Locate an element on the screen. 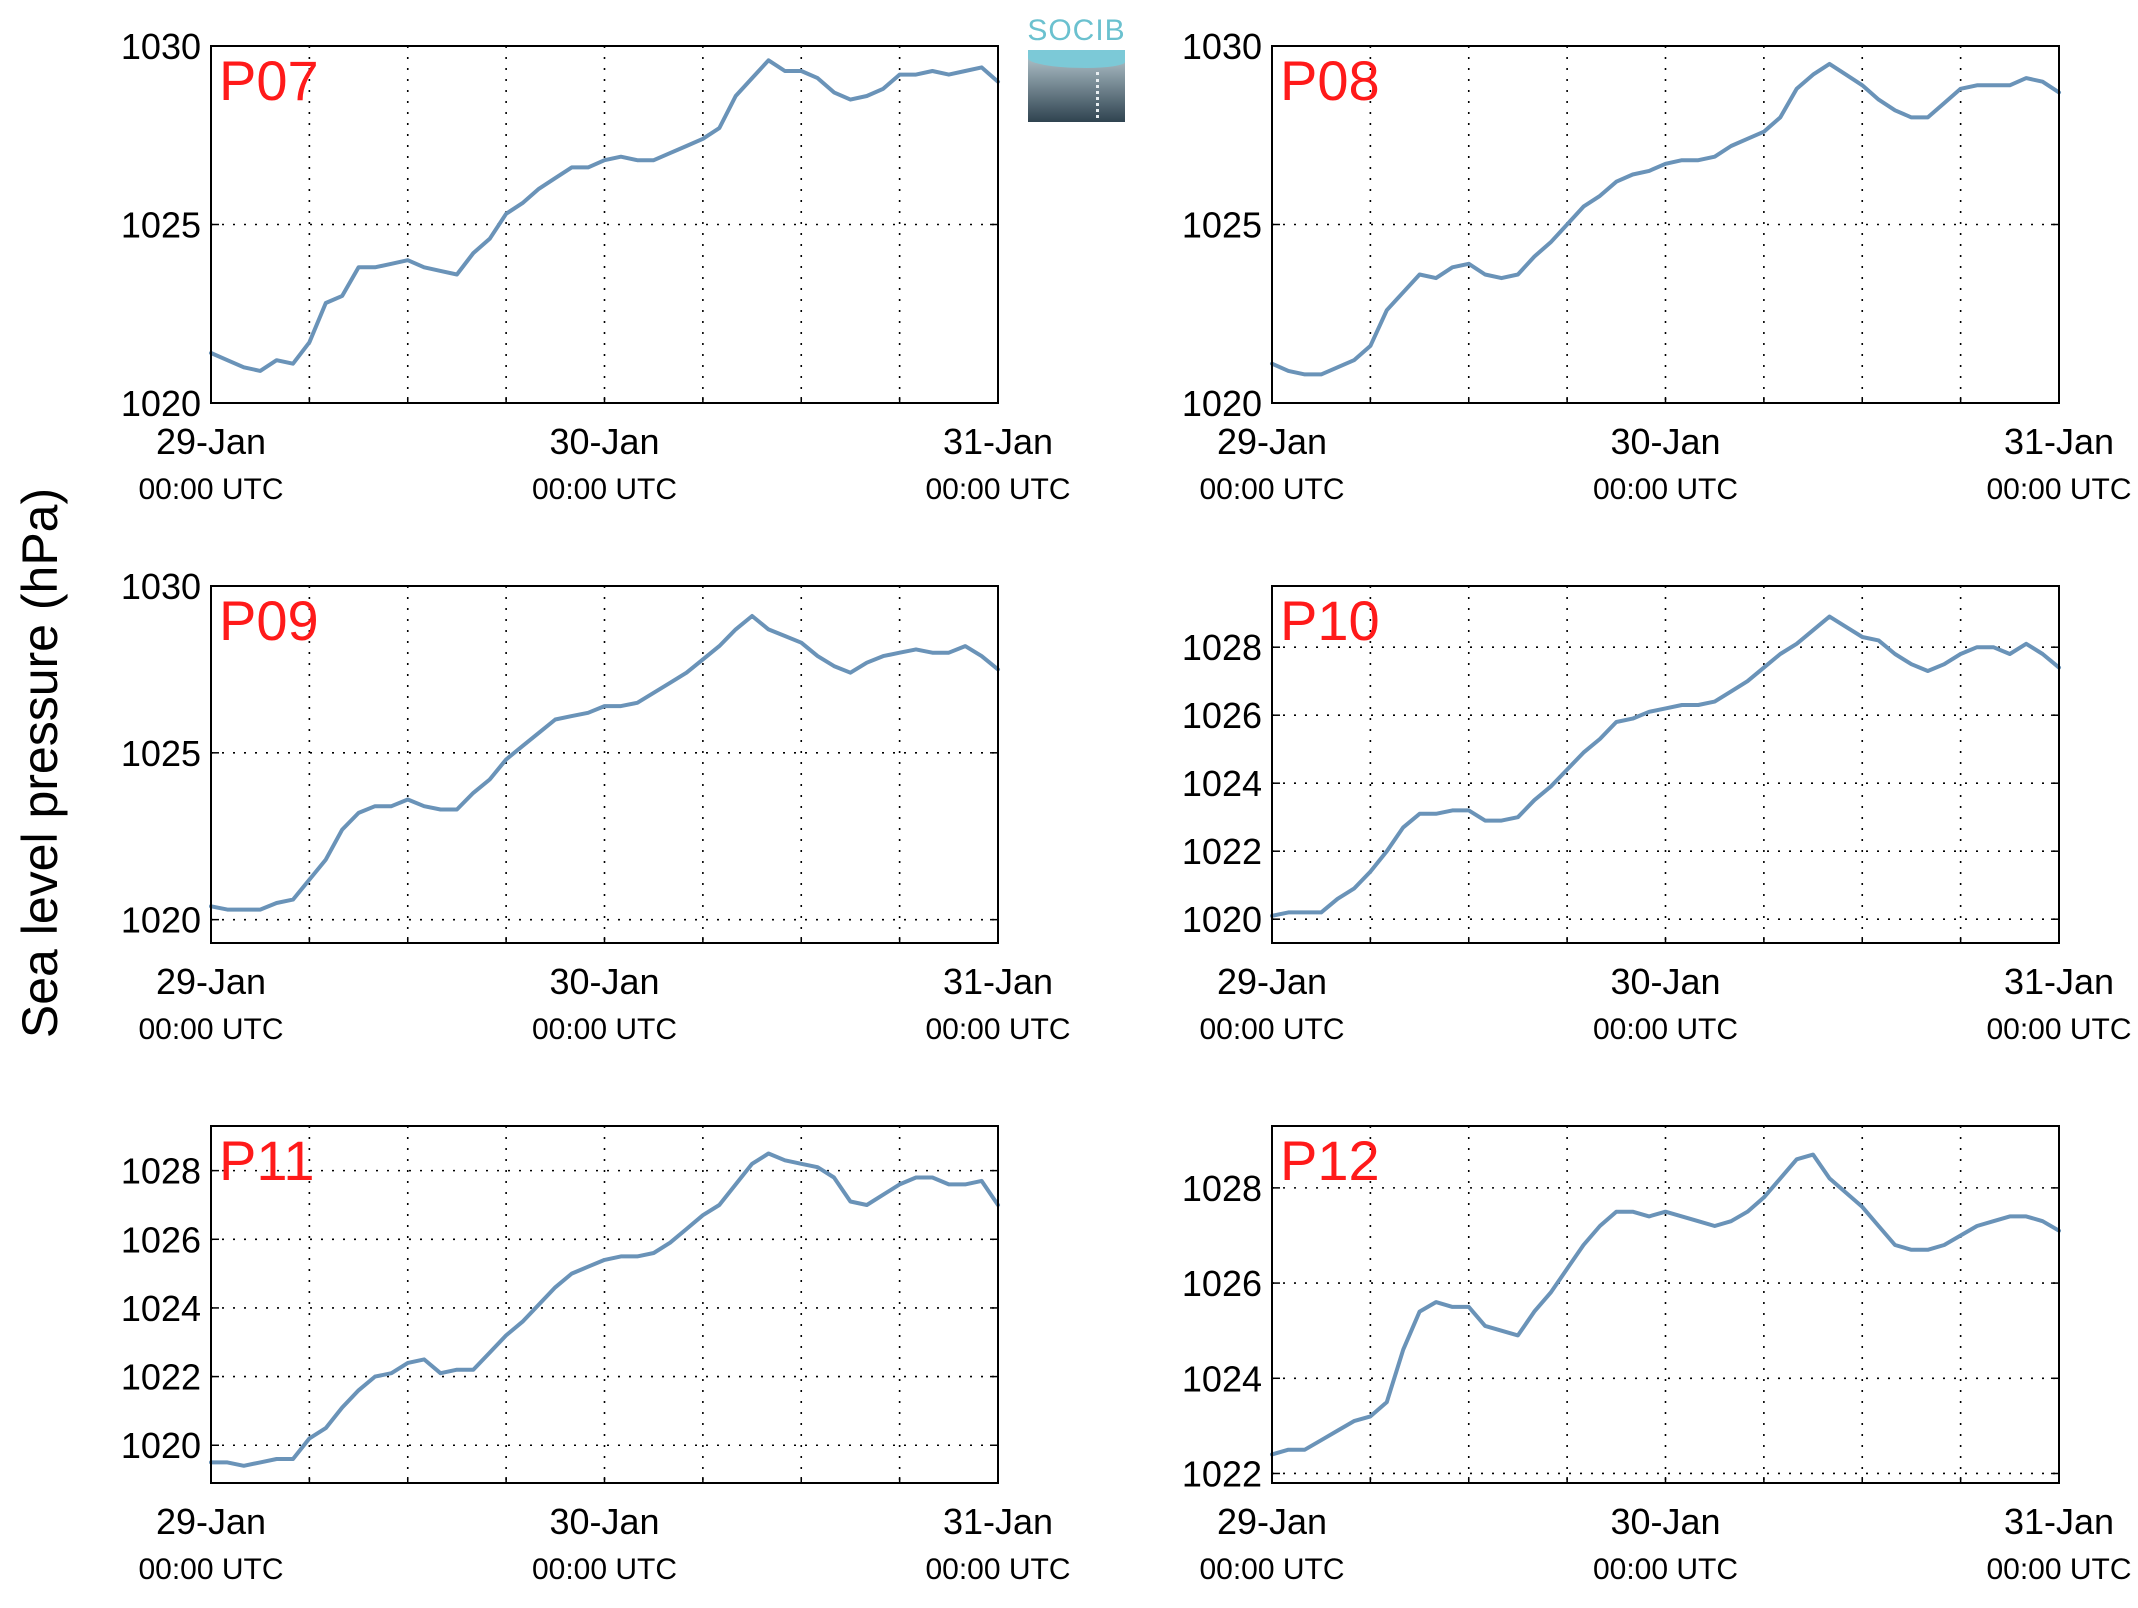 The height and width of the screenshot is (1608, 2138). socib-logo-icon is located at coordinates (1076, 86).